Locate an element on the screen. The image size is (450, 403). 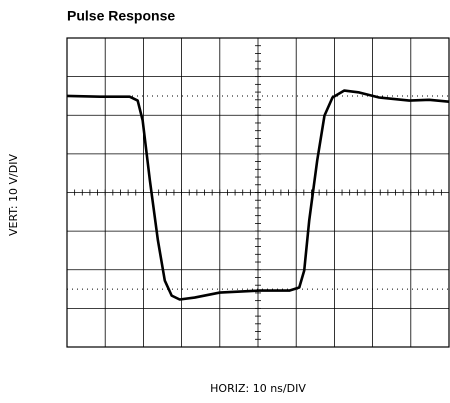
chart-title: Pulse Response is located at coordinates (121, 16).